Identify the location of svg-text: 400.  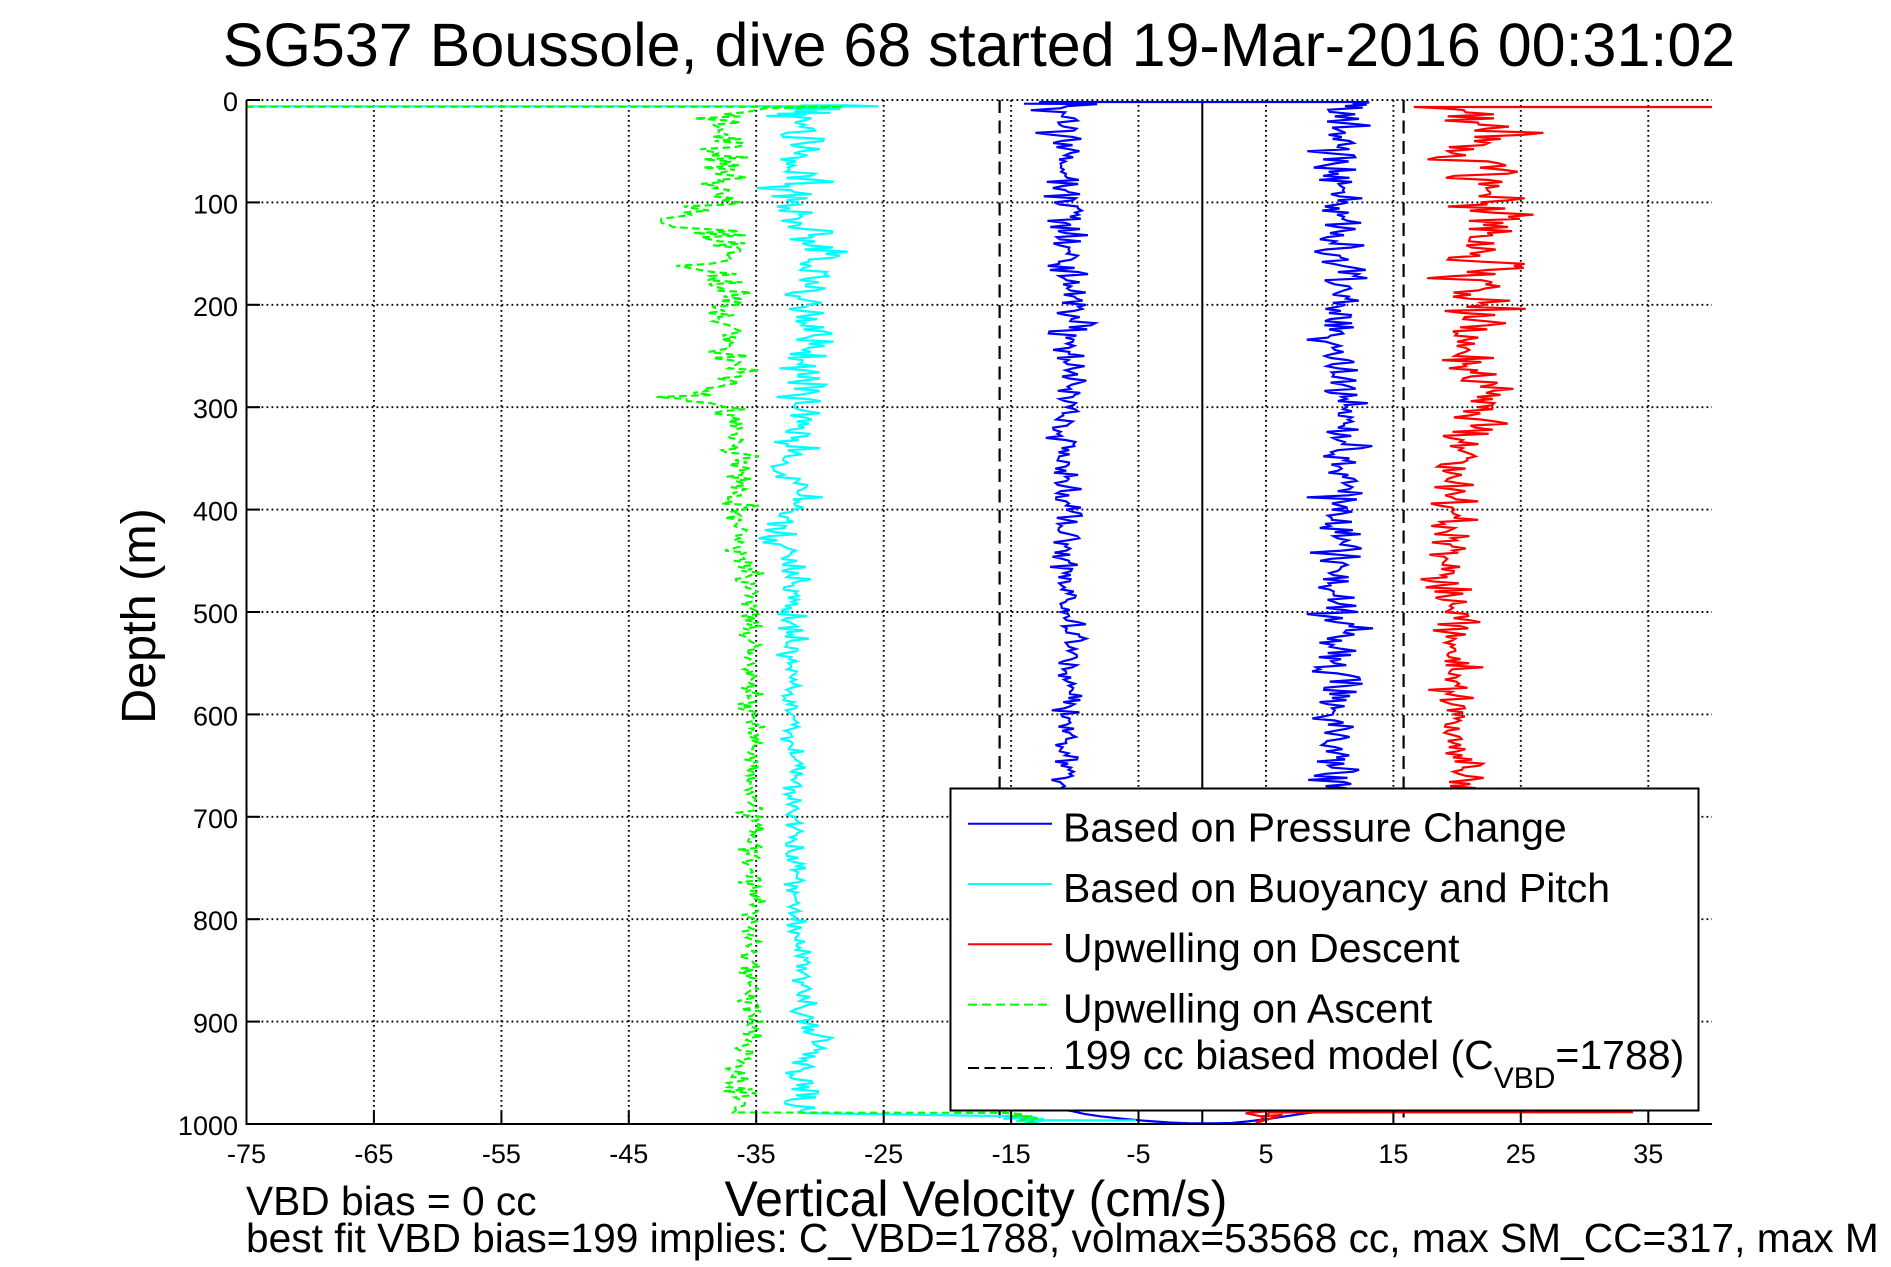
(215, 512).